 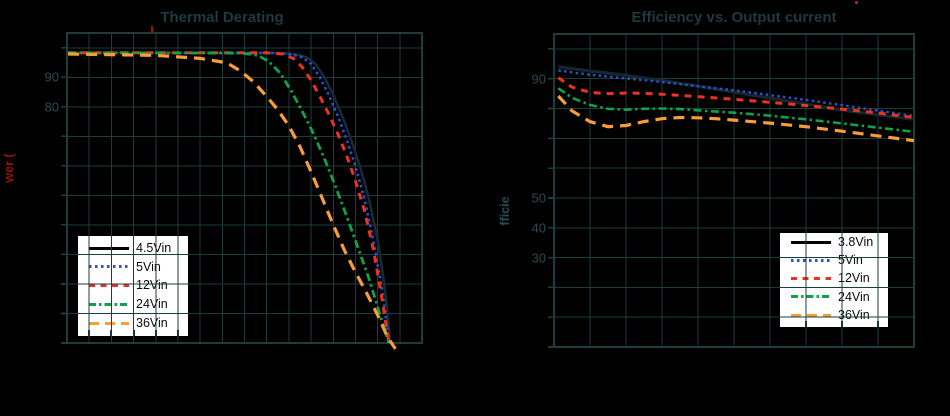 What do you see at coordinates (736, 110) in the screenshot?
I see `series-24vin` at bounding box center [736, 110].